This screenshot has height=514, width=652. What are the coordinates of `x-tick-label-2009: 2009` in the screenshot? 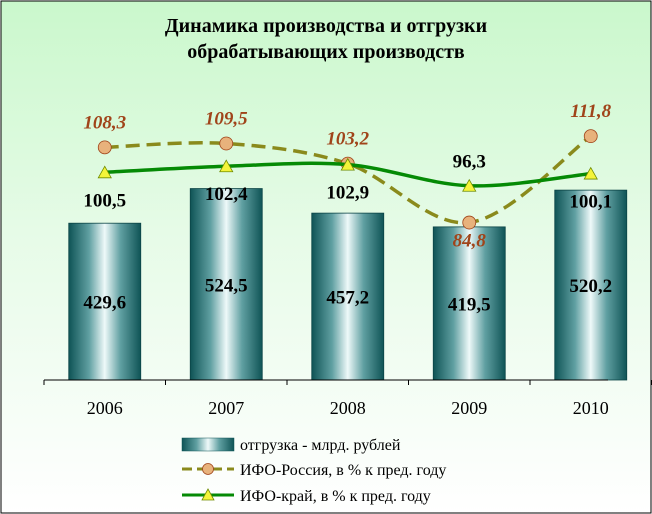 It's located at (469, 408).